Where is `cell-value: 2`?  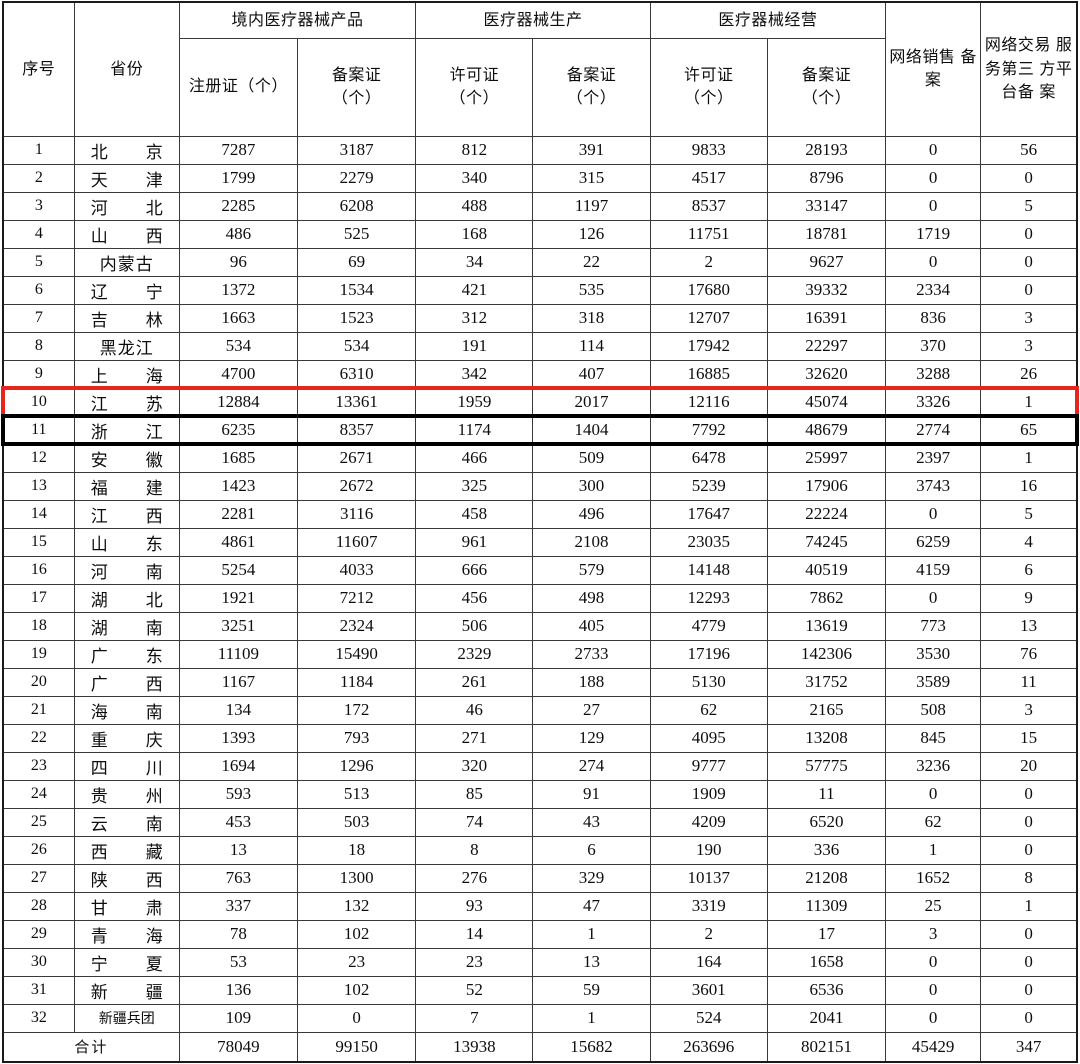
cell-value: 2 is located at coordinates (708, 934).